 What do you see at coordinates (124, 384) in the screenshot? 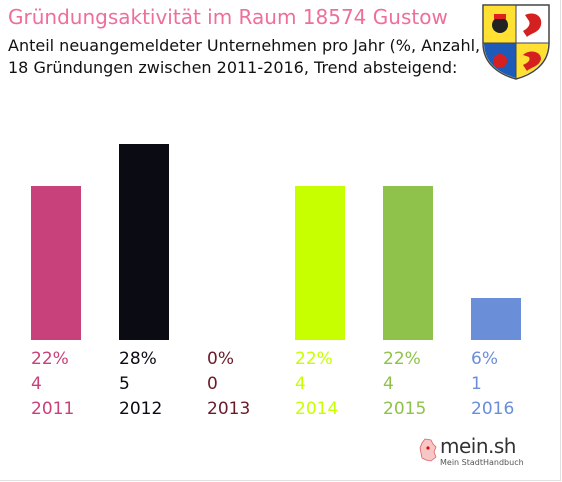
I see `count-label-2012: 5` at bounding box center [124, 384].